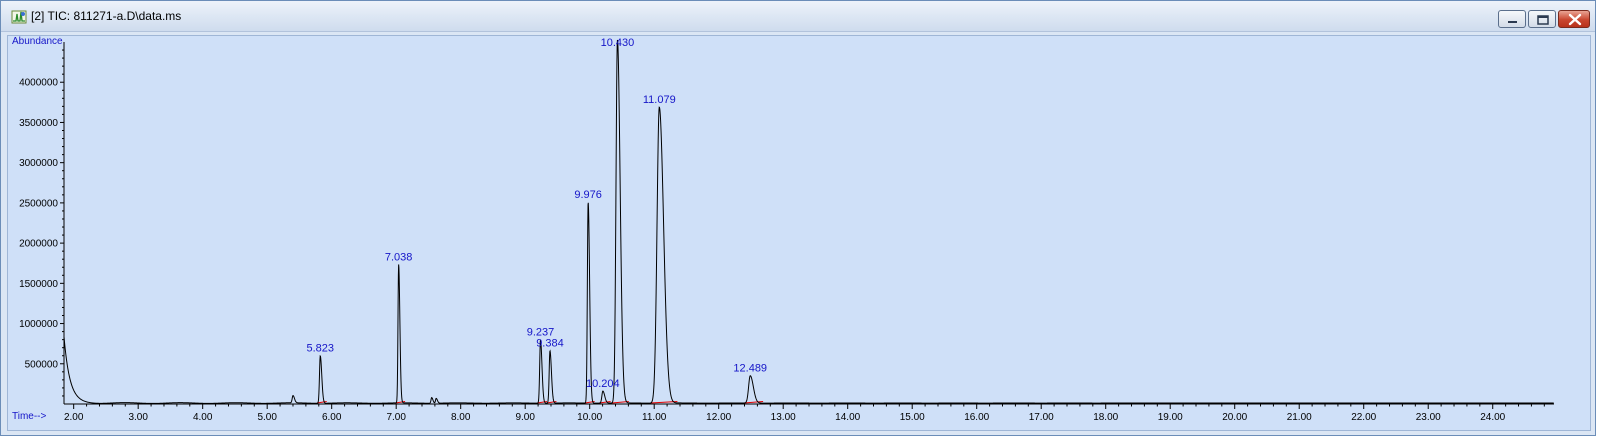  I want to click on x-tick-label: 20.00, so click(1234, 417).